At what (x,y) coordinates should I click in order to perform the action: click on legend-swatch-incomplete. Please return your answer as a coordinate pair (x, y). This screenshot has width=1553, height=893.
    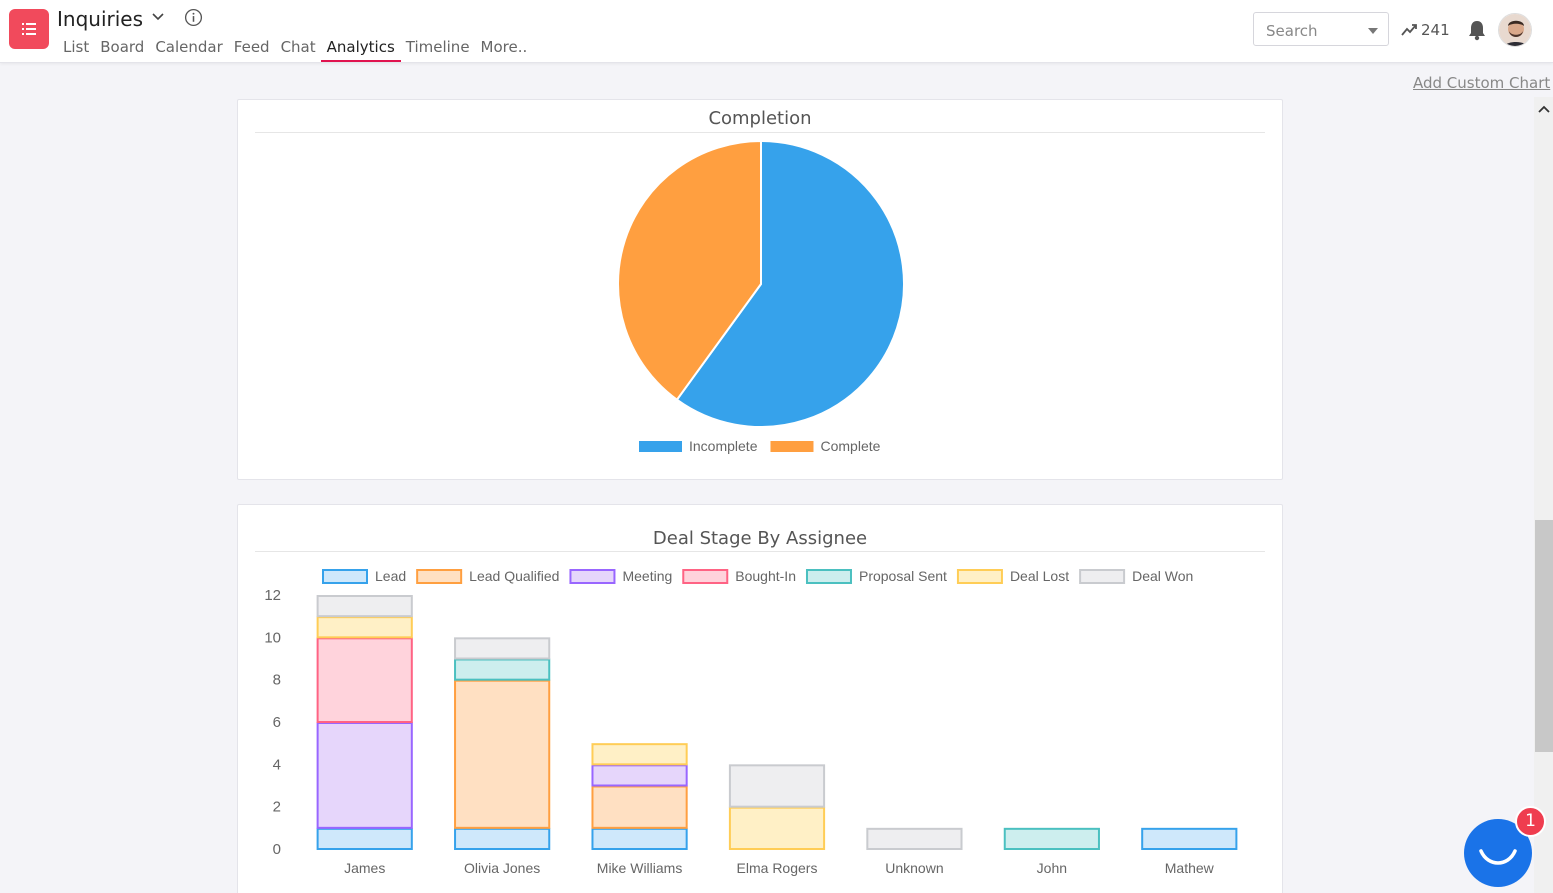
    Looking at the image, I should click on (660, 446).